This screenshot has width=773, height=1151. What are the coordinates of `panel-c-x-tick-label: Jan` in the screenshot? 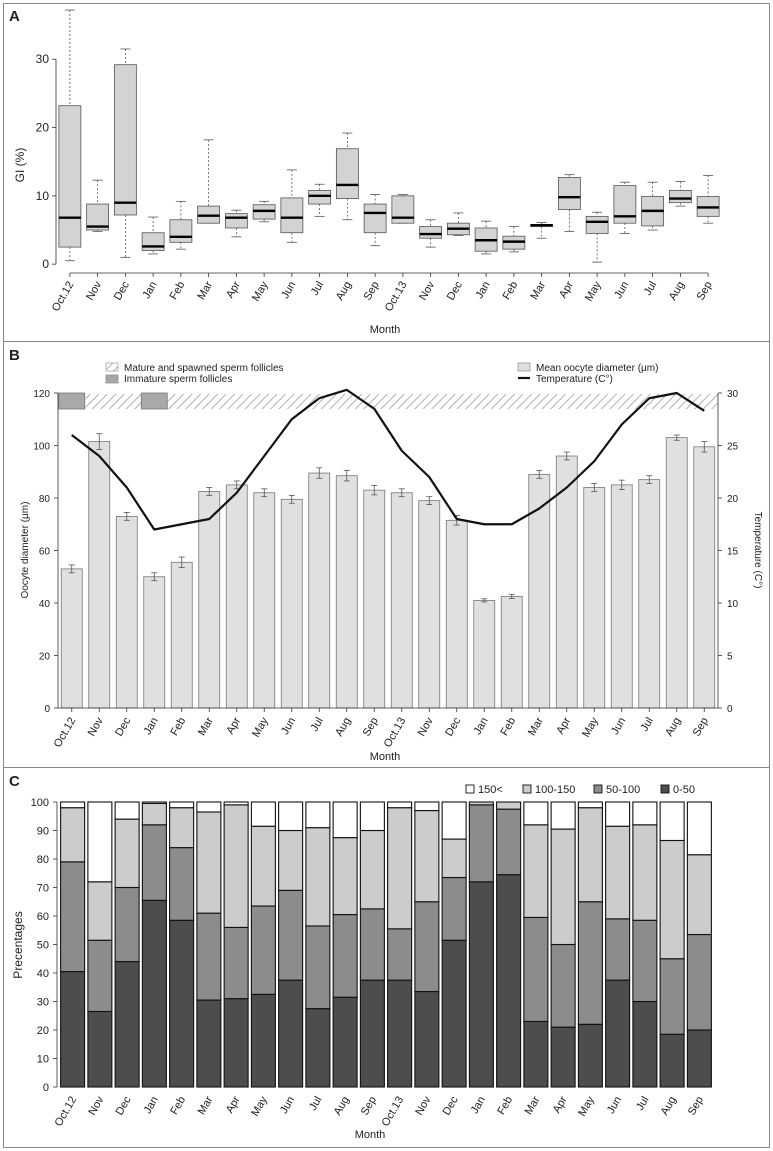 It's located at (478, 1105).